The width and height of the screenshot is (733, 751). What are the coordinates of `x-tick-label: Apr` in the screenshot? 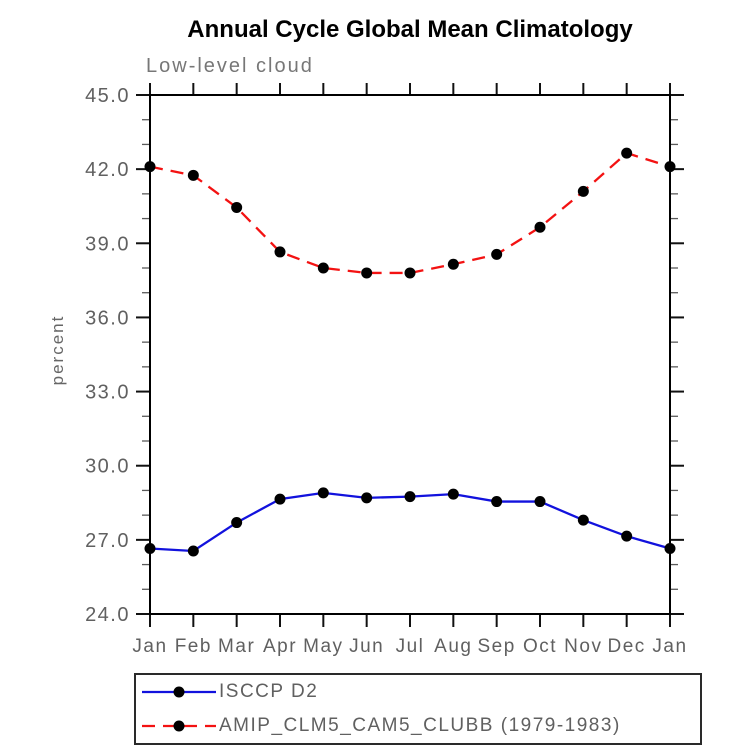 It's located at (280, 646).